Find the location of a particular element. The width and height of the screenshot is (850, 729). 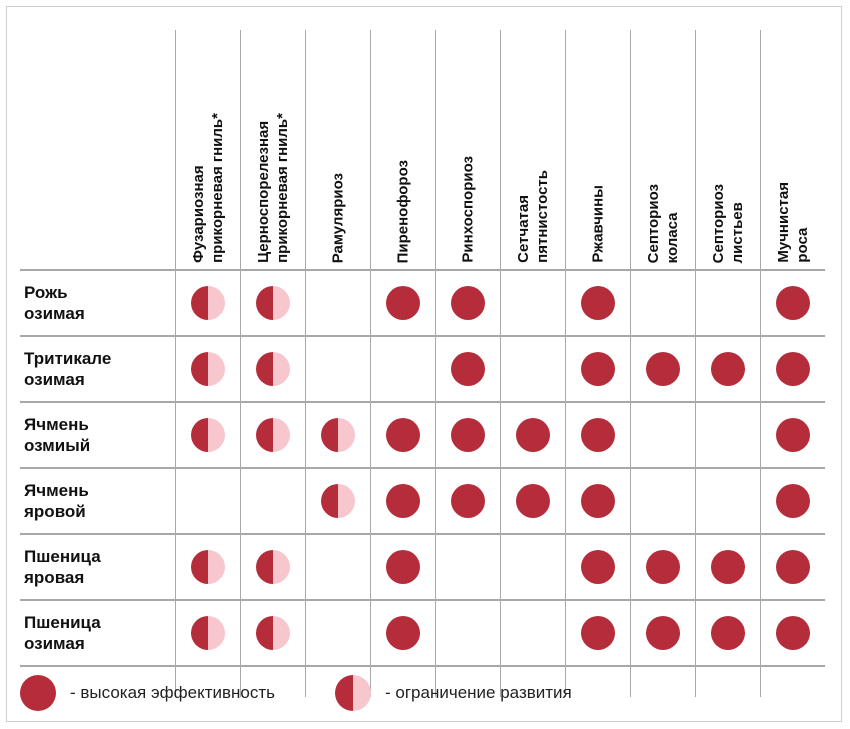

table-row: Ячмень яровой is located at coordinates (422, 501).